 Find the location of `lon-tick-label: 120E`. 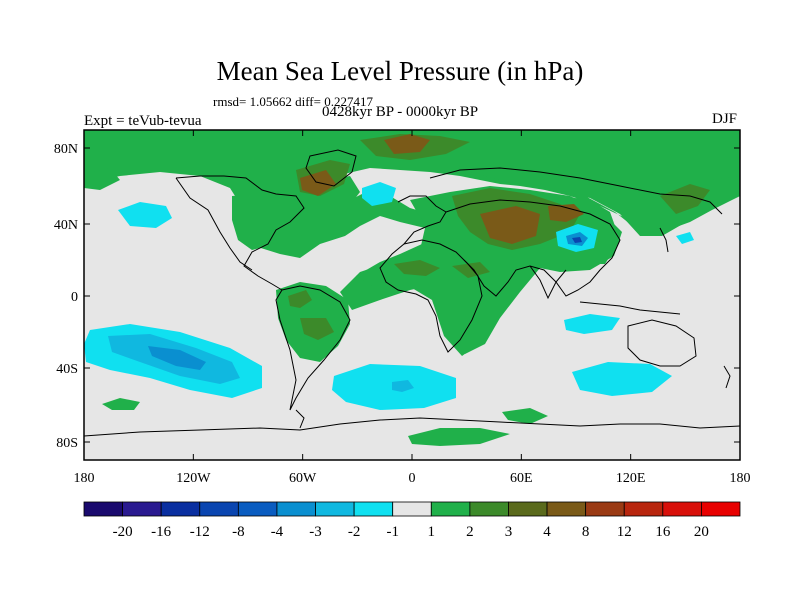

lon-tick-label: 120E is located at coordinates (631, 478).